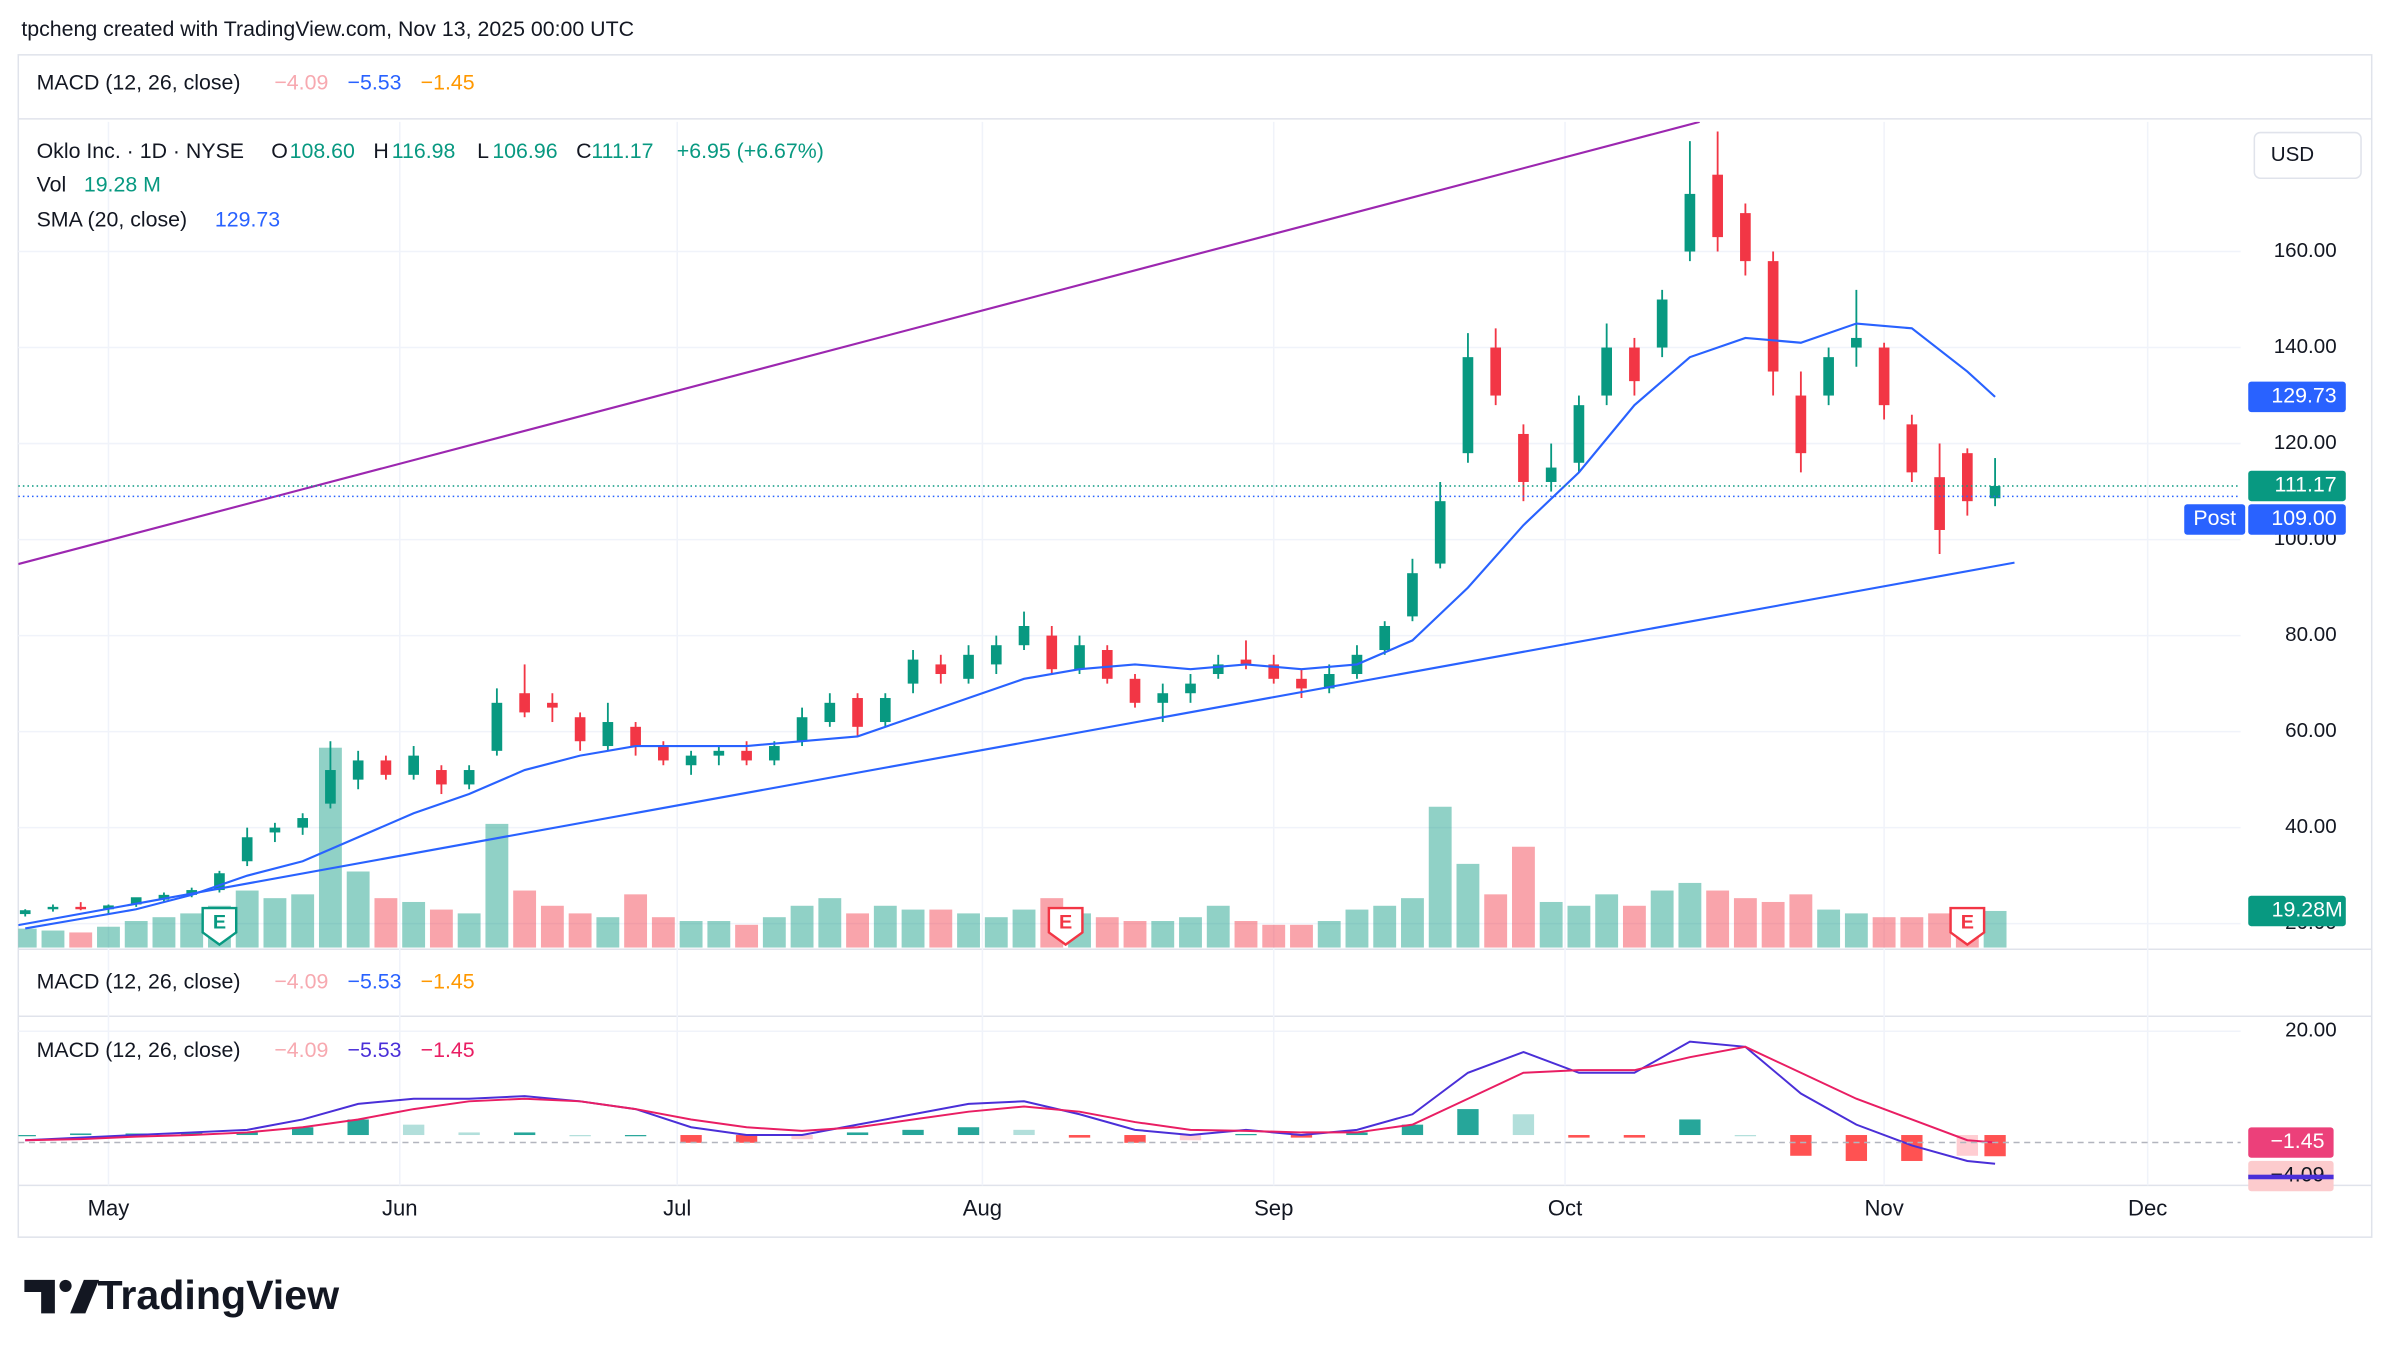  I want to click on macd-legend-value: −5.53, so click(375, 1050).